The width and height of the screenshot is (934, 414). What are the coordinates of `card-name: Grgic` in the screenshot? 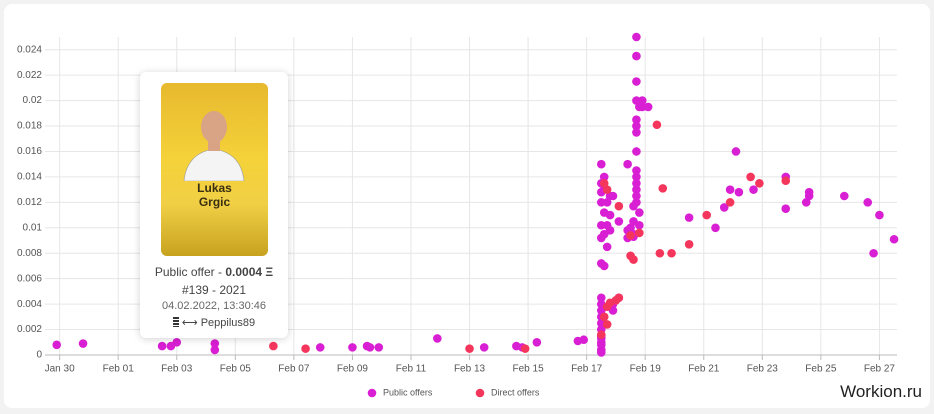 It's located at (214, 202).